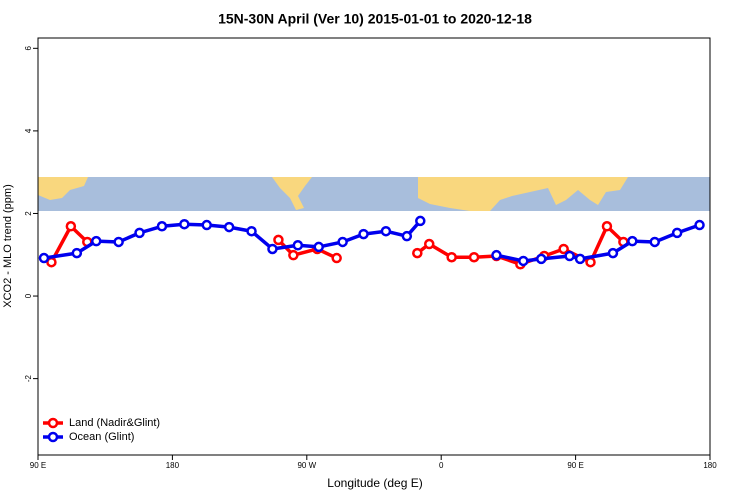 The height and width of the screenshot is (500, 750). I want to click on y-tick-label: -2, so click(28, 379).